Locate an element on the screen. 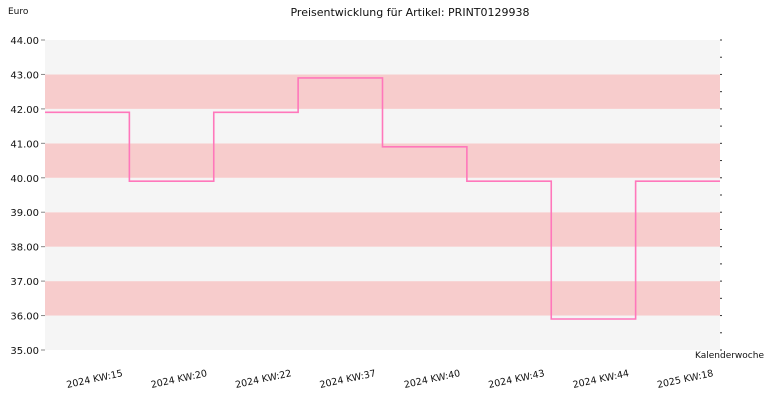 Image resolution: width=770 pixels, height=400 pixels. x-axis-unit-label: Kalenderwoche is located at coordinates (729, 356).